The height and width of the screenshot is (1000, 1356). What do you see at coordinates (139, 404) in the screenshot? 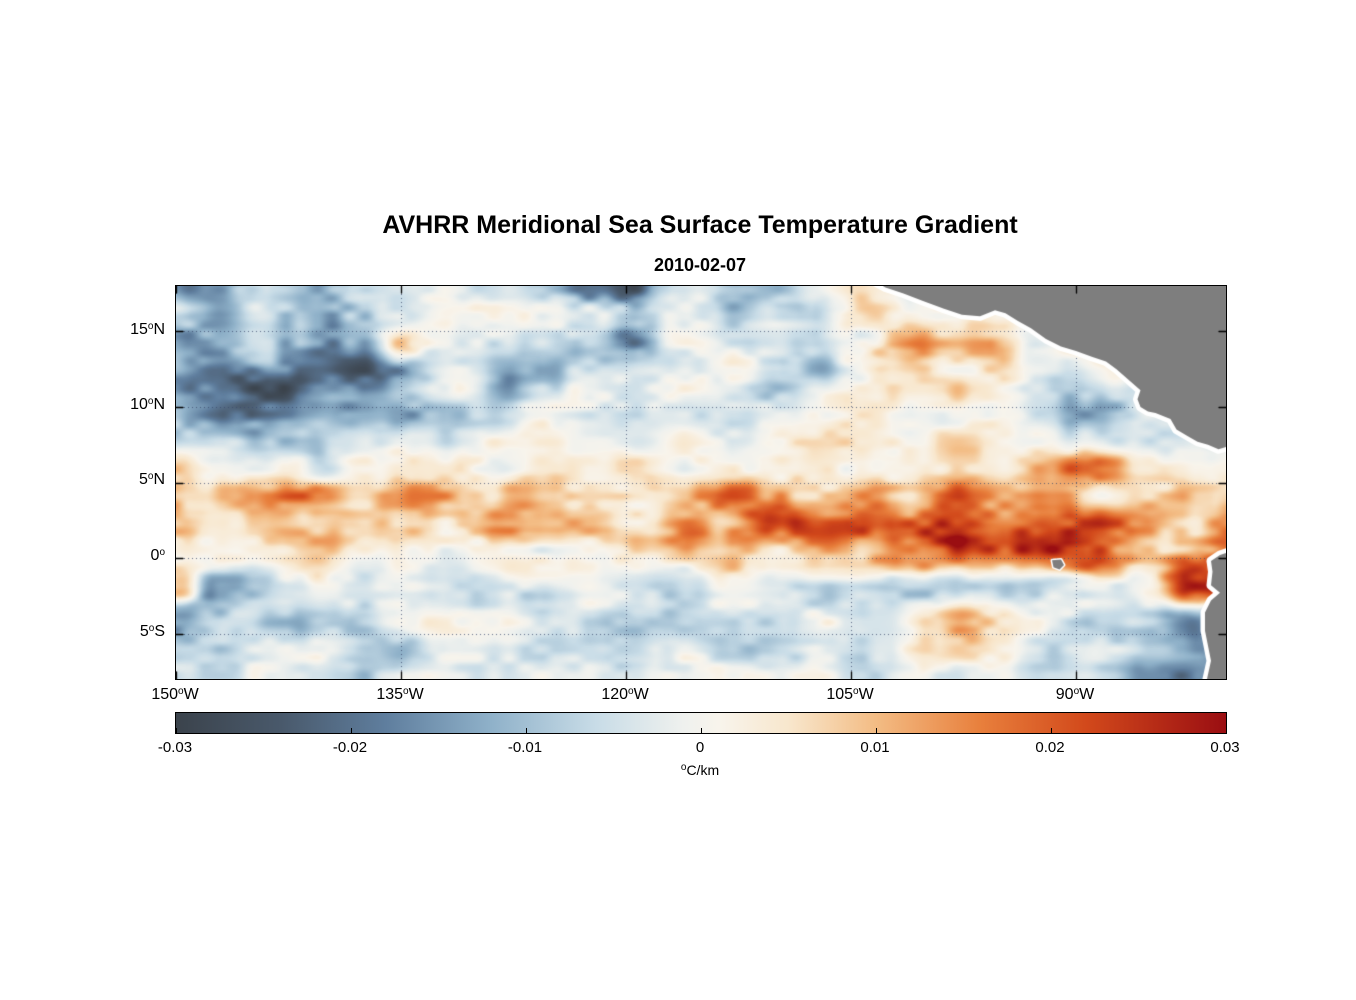
I see `tick-value: 10` at bounding box center [139, 404].